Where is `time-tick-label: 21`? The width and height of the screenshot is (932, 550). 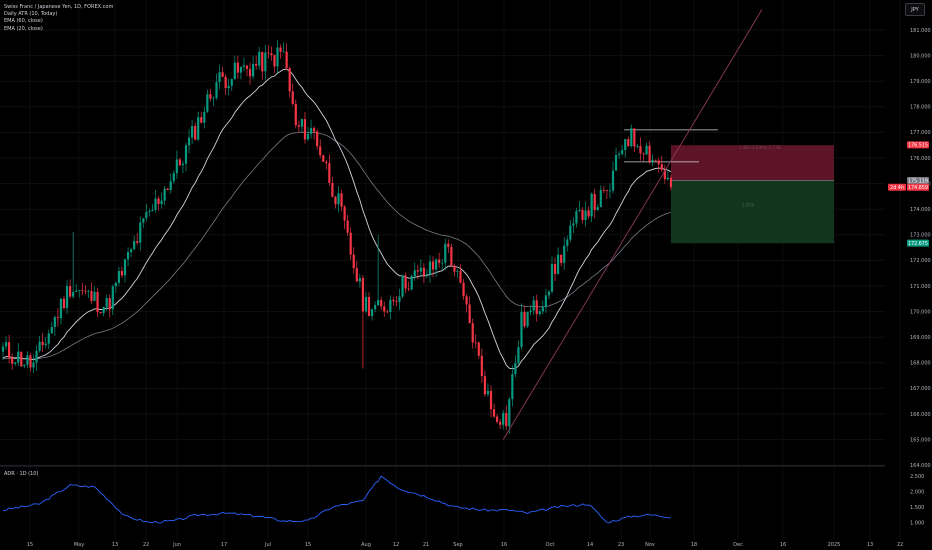
time-tick-label: 21 is located at coordinates (426, 545).